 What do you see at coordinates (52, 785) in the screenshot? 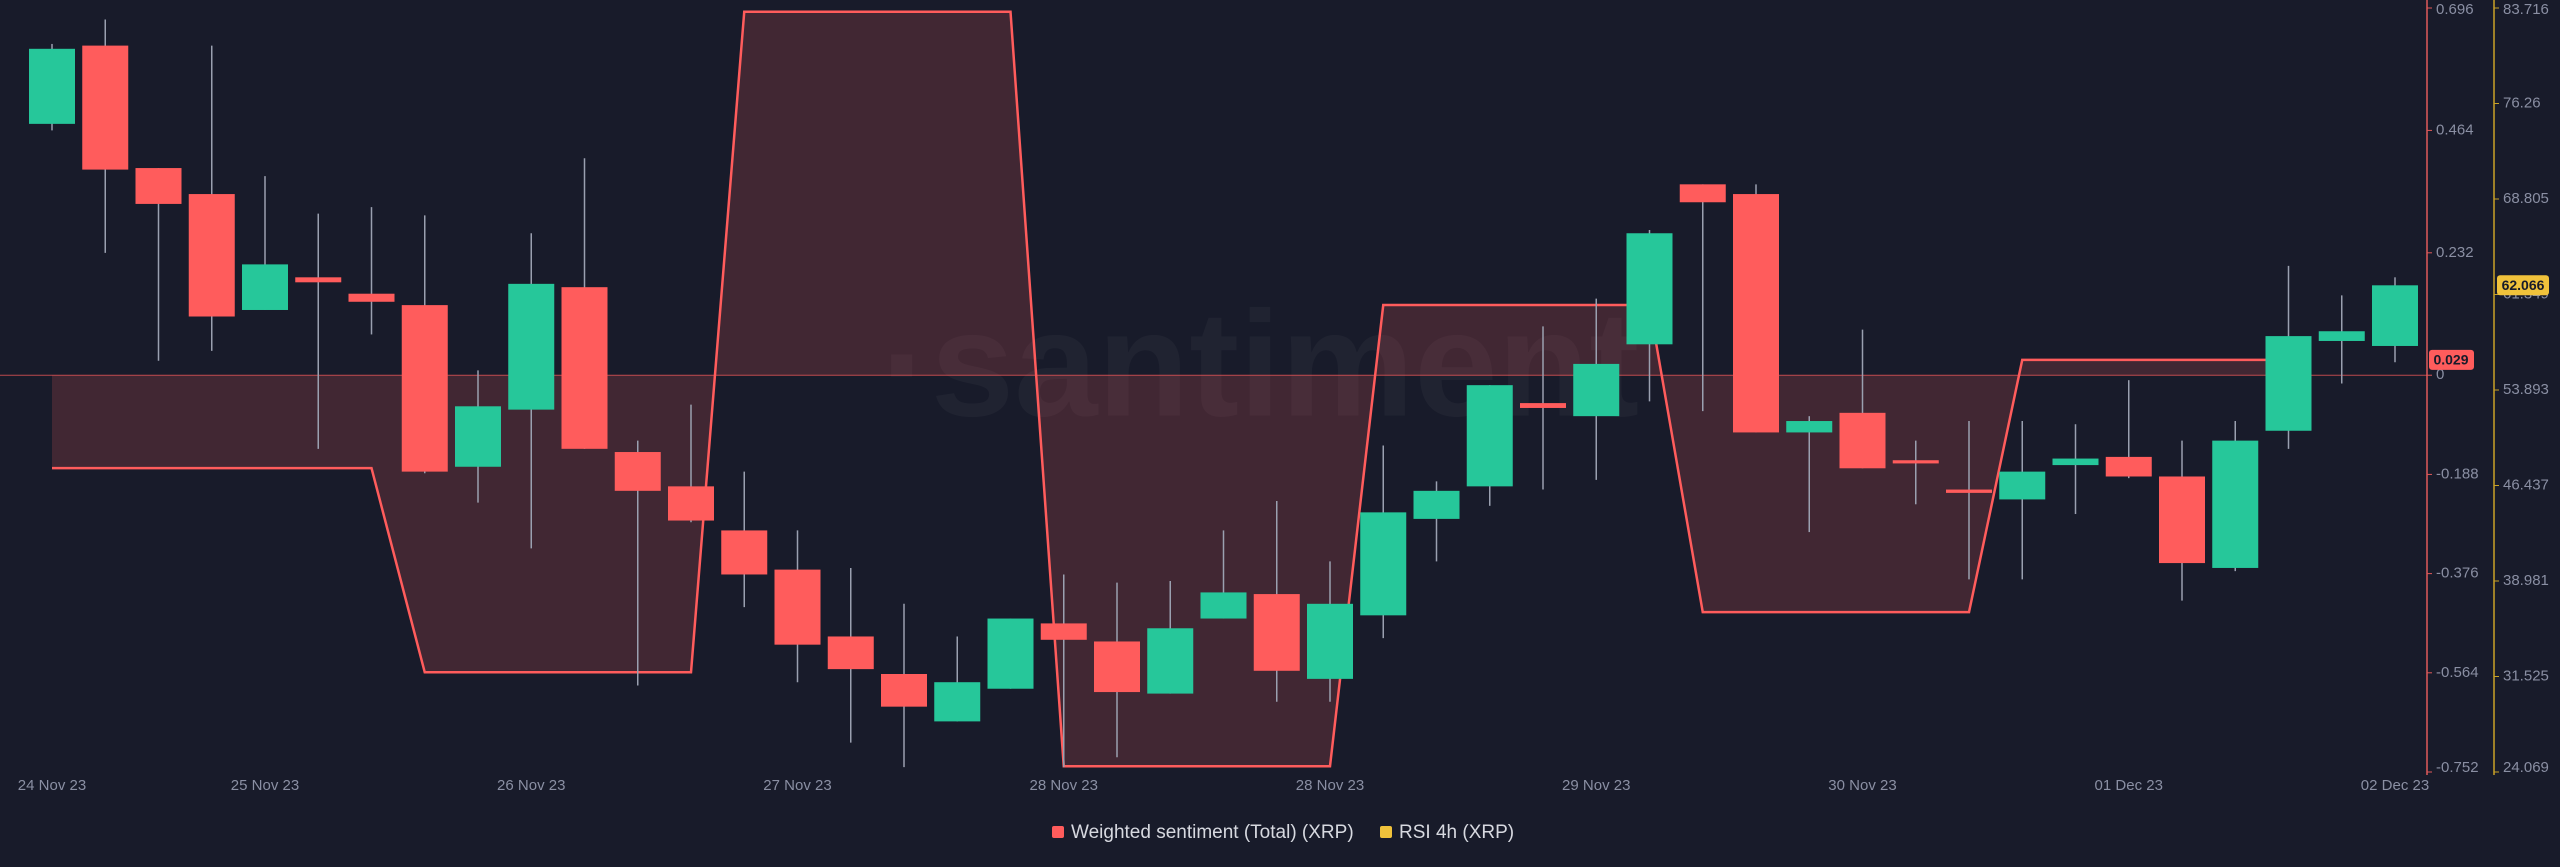
I see `x-tick-label: 24 Nov 23` at bounding box center [52, 785].